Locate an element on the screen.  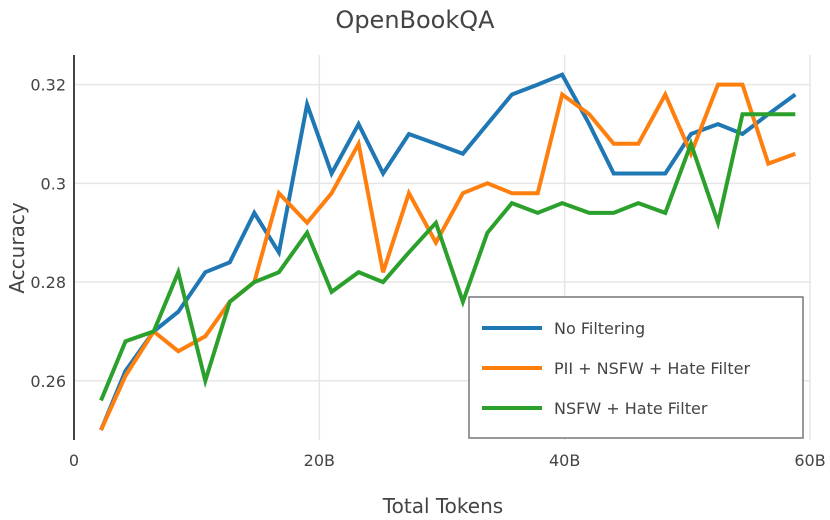
y-tick-label-0: 0.26 is located at coordinates (48, 381).